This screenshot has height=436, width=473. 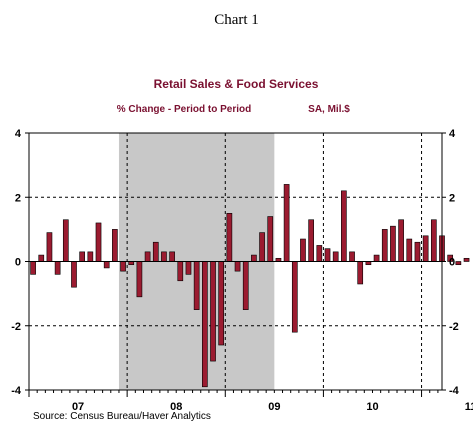 I want to click on page-title: Chart 1, so click(x=236, y=20).